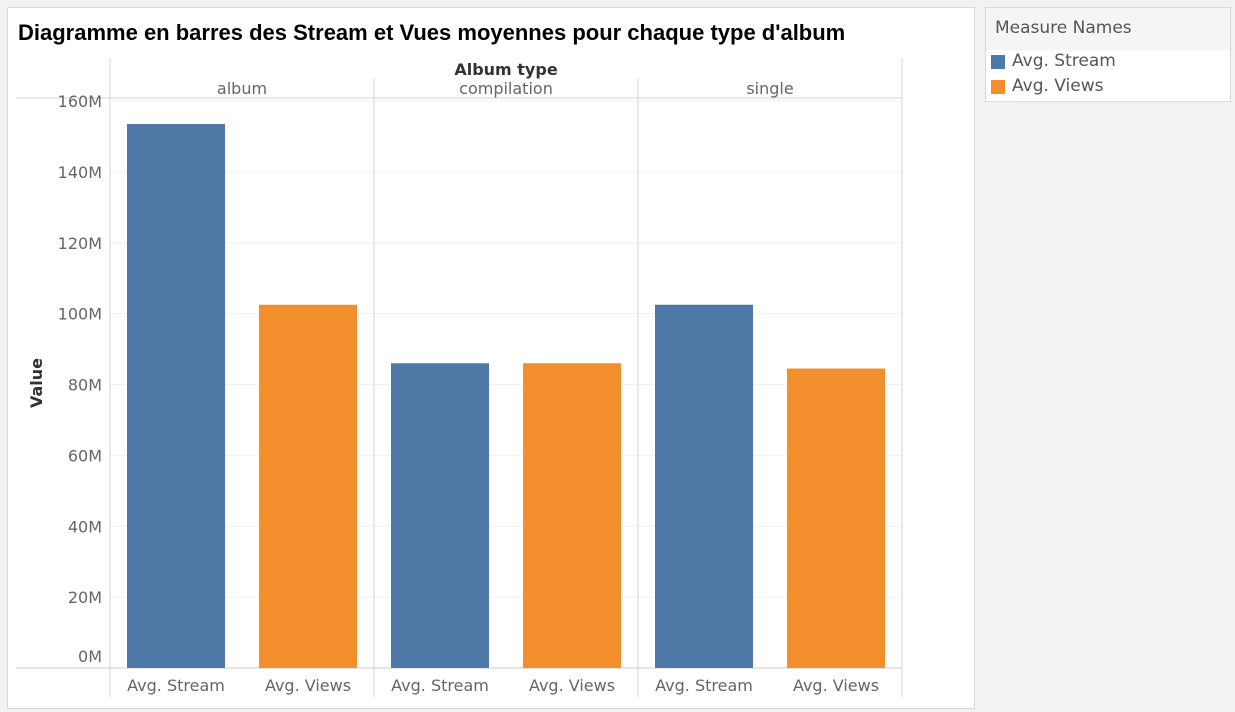 This screenshot has height=712, width=1235. What do you see at coordinates (1064, 61) in the screenshot?
I see `legend-label: Avg. Stream` at bounding box center [1064, 61].